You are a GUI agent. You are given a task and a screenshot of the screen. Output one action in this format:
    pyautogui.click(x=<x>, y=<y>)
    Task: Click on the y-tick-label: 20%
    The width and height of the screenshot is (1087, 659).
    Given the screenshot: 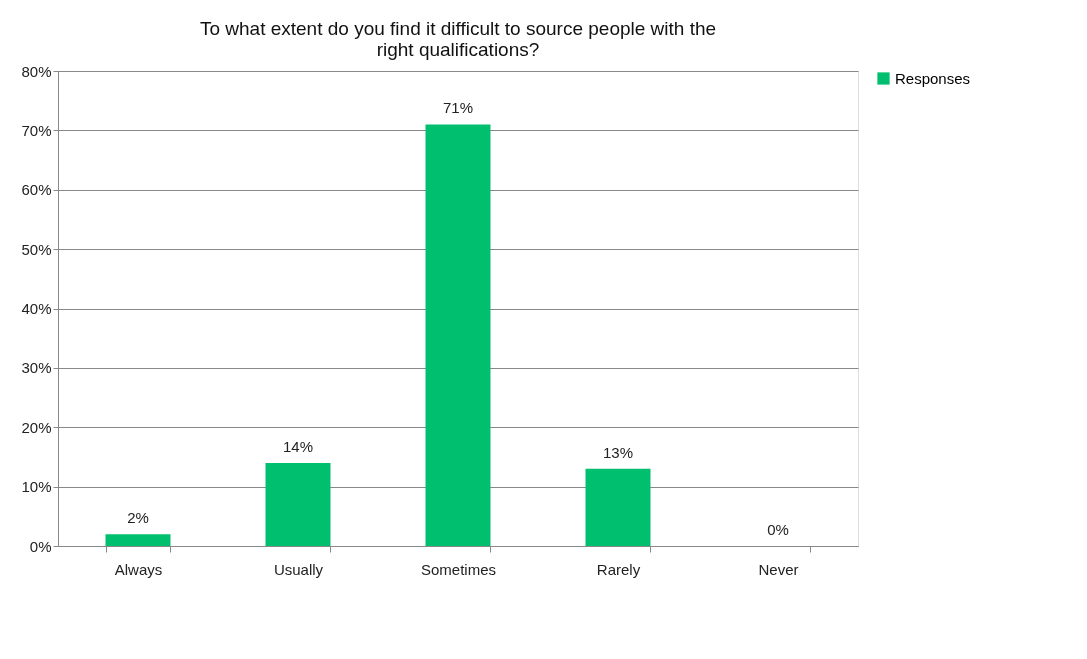 What is the action you would take?
    pyautogui.click(x=36, y=427)
    